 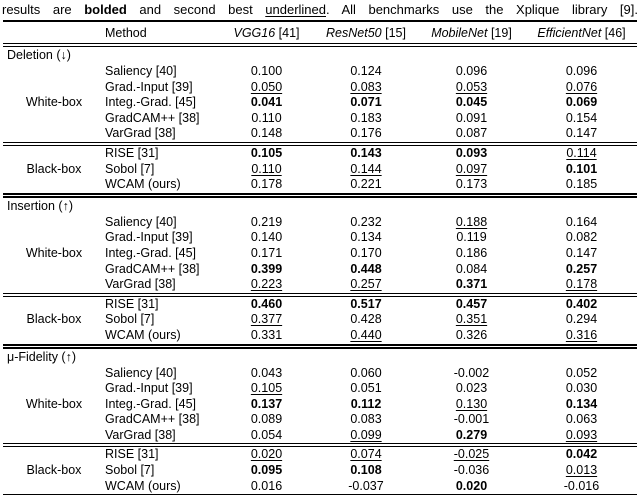 What do you see at coordinates (266, 319) in the screenshot?
I see `metric-value: 0.377` at bounding box center [266, 319].